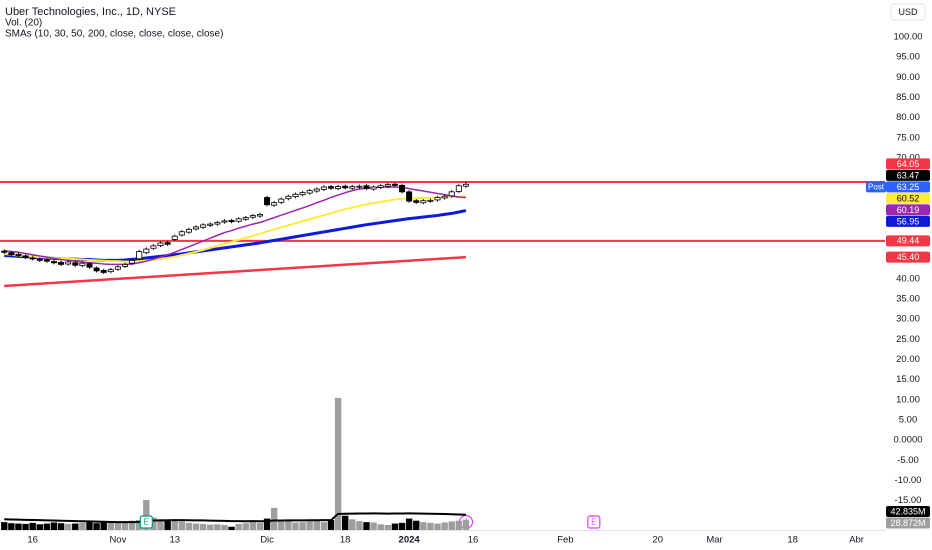 The height and width of the screenshot is (550, 932). I want to click on price-label: 64.05, so click(908, 164).